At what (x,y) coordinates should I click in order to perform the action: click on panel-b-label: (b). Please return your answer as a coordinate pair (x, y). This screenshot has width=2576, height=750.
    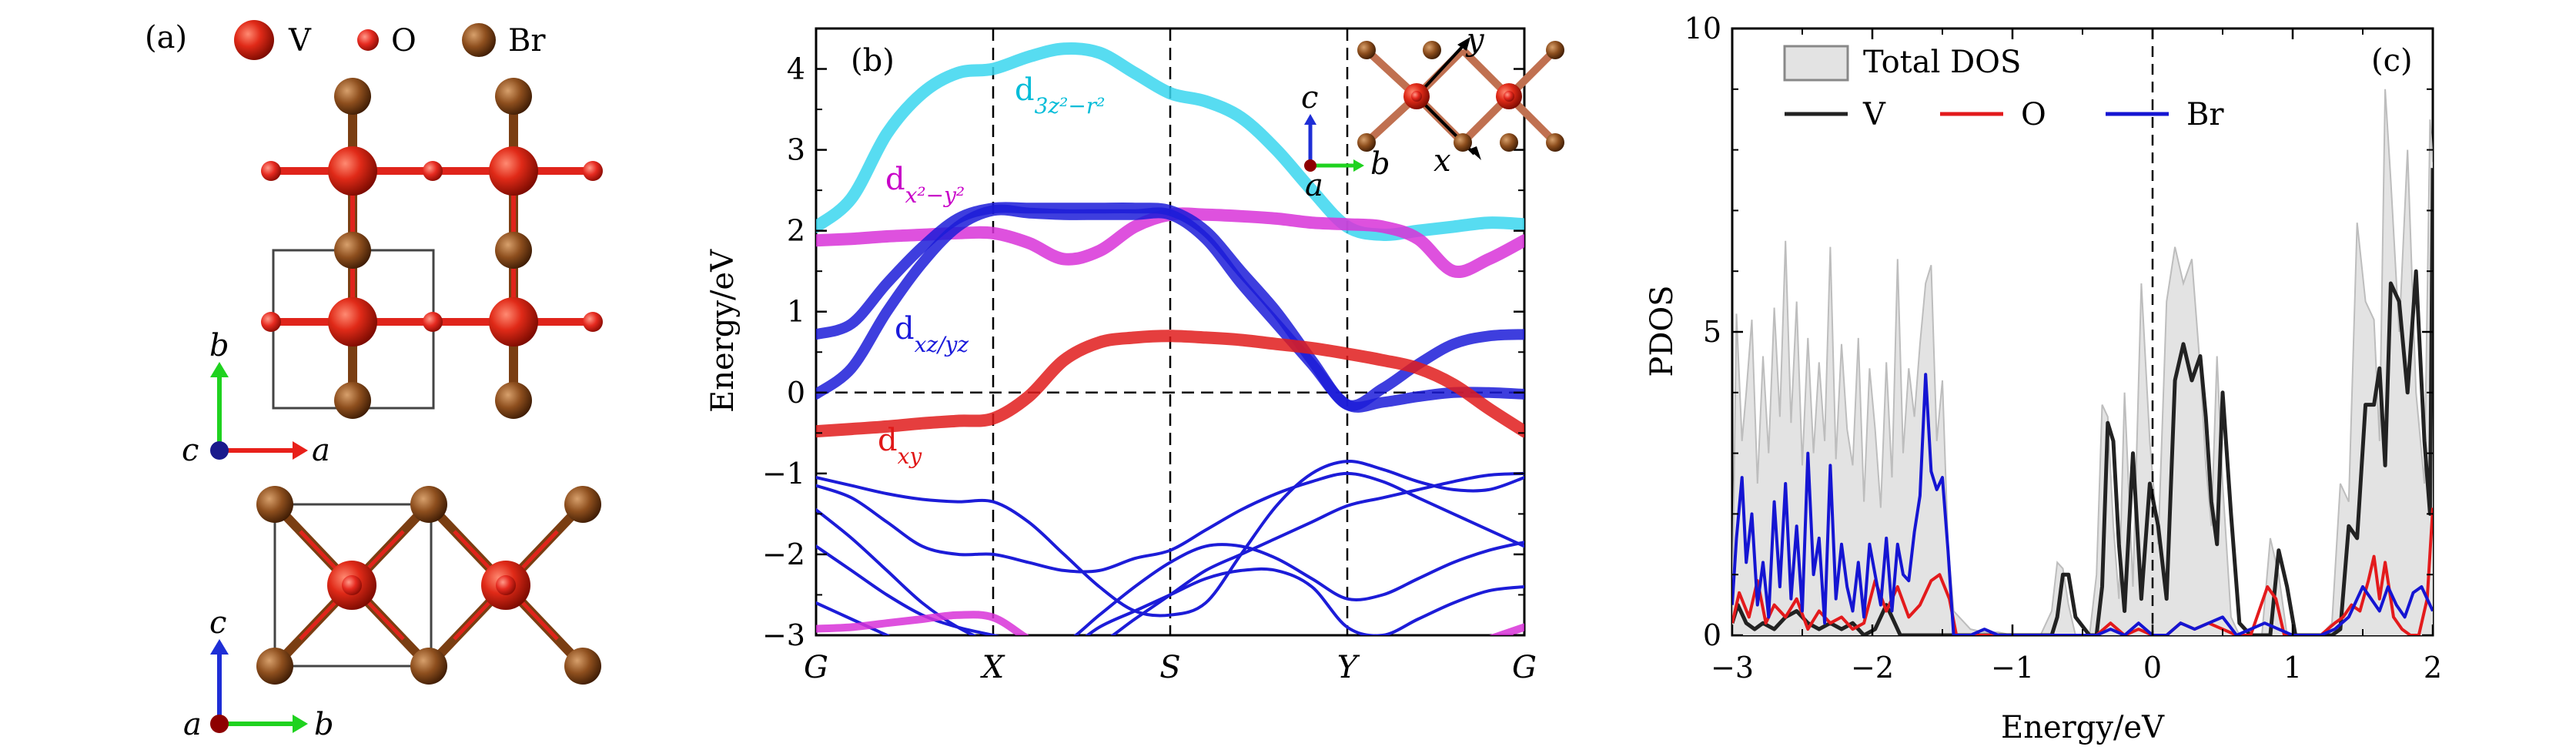
    Looking at the image, I should click on (873, 61).